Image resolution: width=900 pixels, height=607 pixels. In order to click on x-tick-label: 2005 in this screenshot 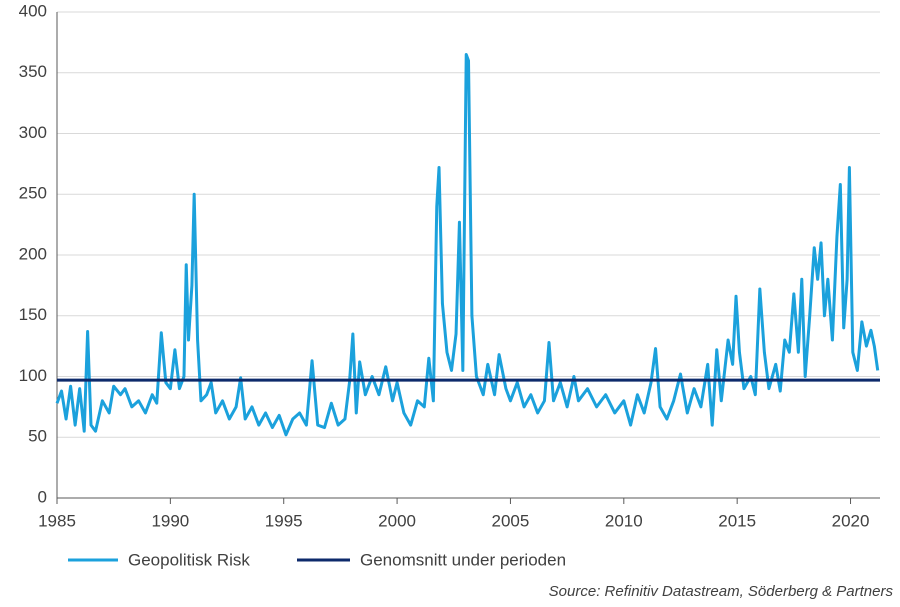, I will do `click(511, 520)`.